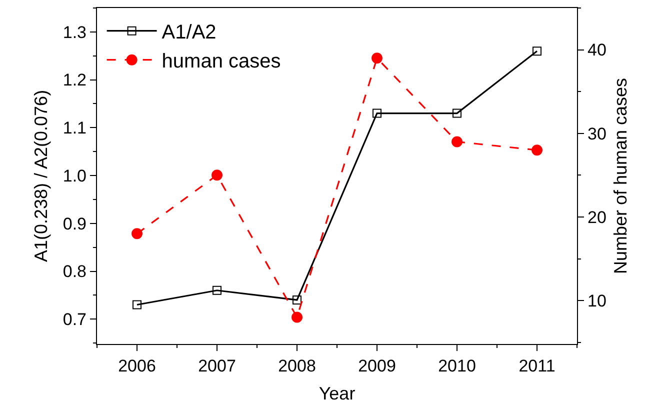  I want to click on x-tick-label: 2010, so click(457, 366).